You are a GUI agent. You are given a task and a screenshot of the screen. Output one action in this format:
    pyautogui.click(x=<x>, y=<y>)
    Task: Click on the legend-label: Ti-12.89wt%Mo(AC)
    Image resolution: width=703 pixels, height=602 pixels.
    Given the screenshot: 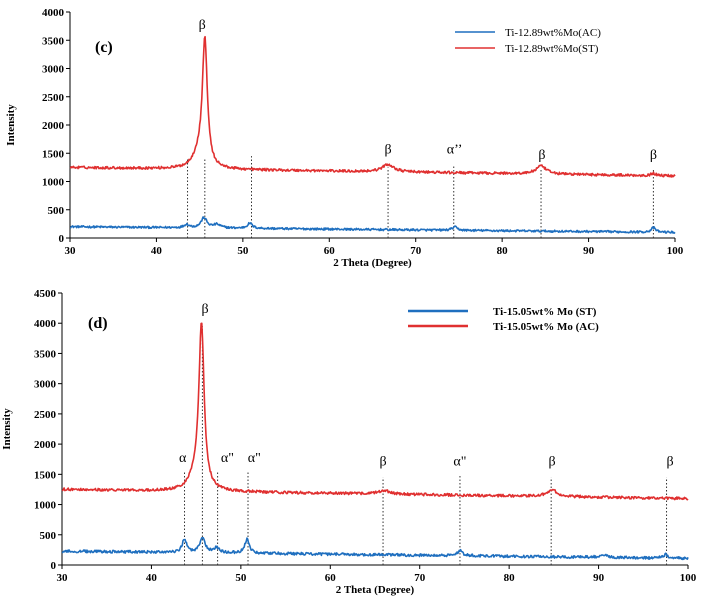 What is the action you would take?
    pyautogui.click(x=553, y=33)
    